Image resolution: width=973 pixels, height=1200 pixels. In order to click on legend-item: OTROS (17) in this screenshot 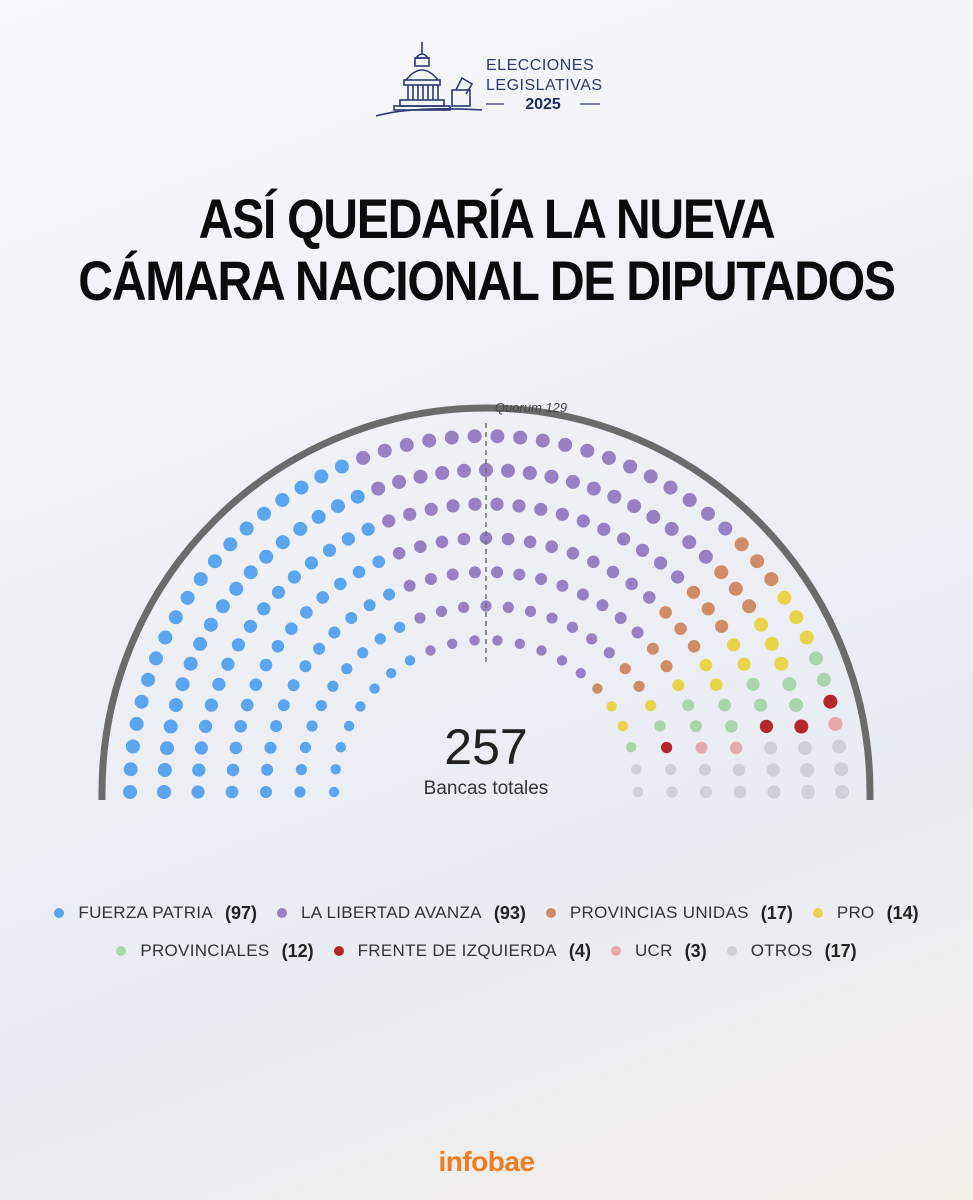, I will do `click(791, 951)`.